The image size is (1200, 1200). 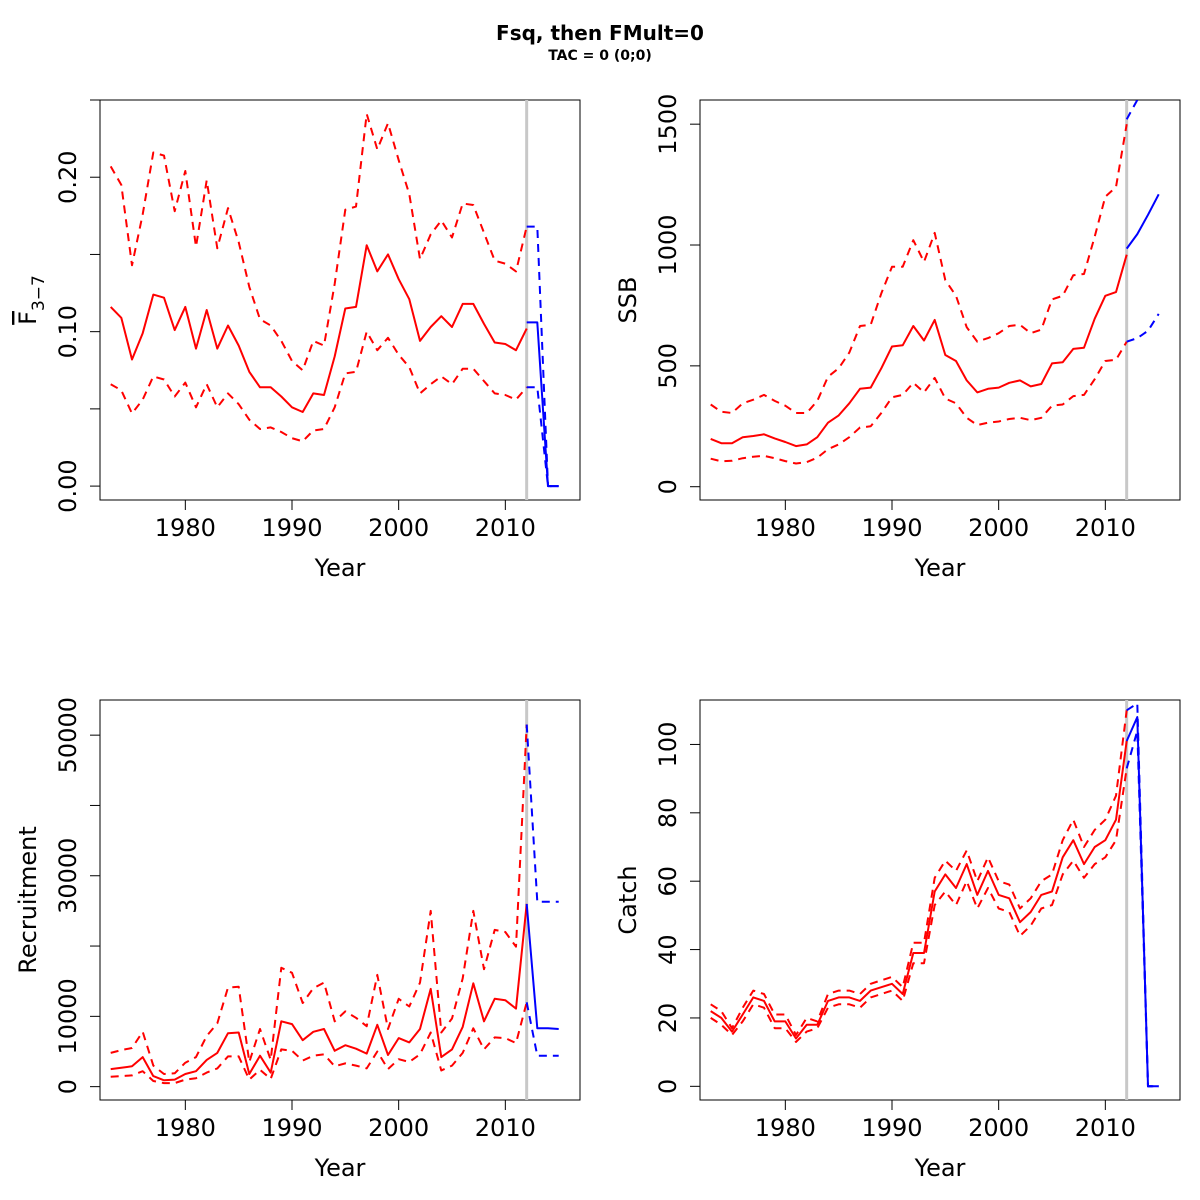 What do you see at coordinates (668, 949) in the screenshot?
I see `catch-y-tick-label: 40` at bounding box center [668, 949].